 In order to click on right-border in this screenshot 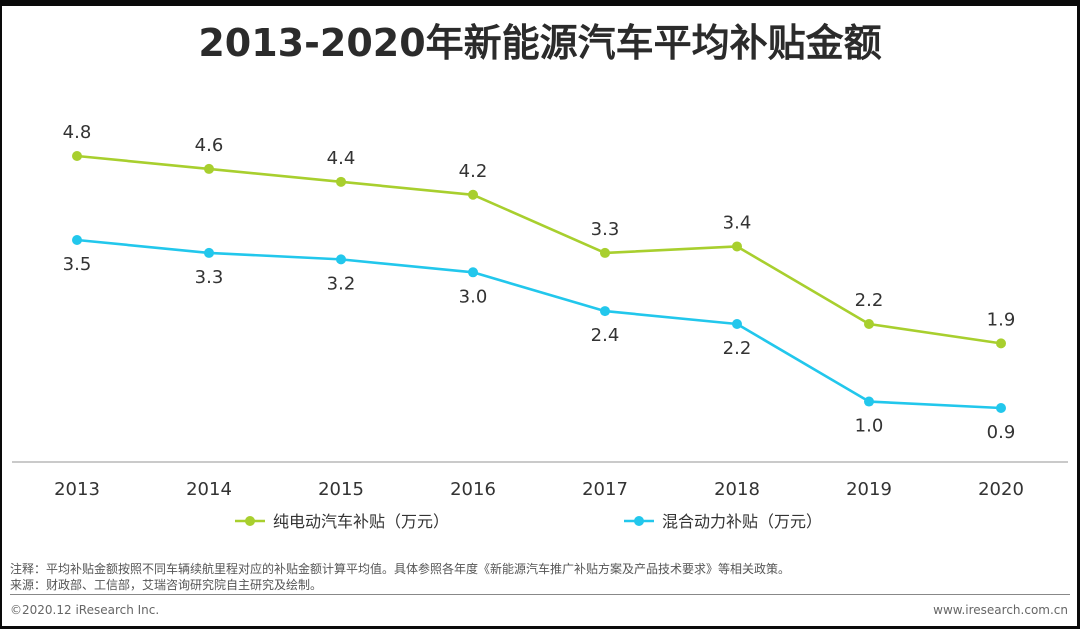, I will do `click(1078, 314)`.